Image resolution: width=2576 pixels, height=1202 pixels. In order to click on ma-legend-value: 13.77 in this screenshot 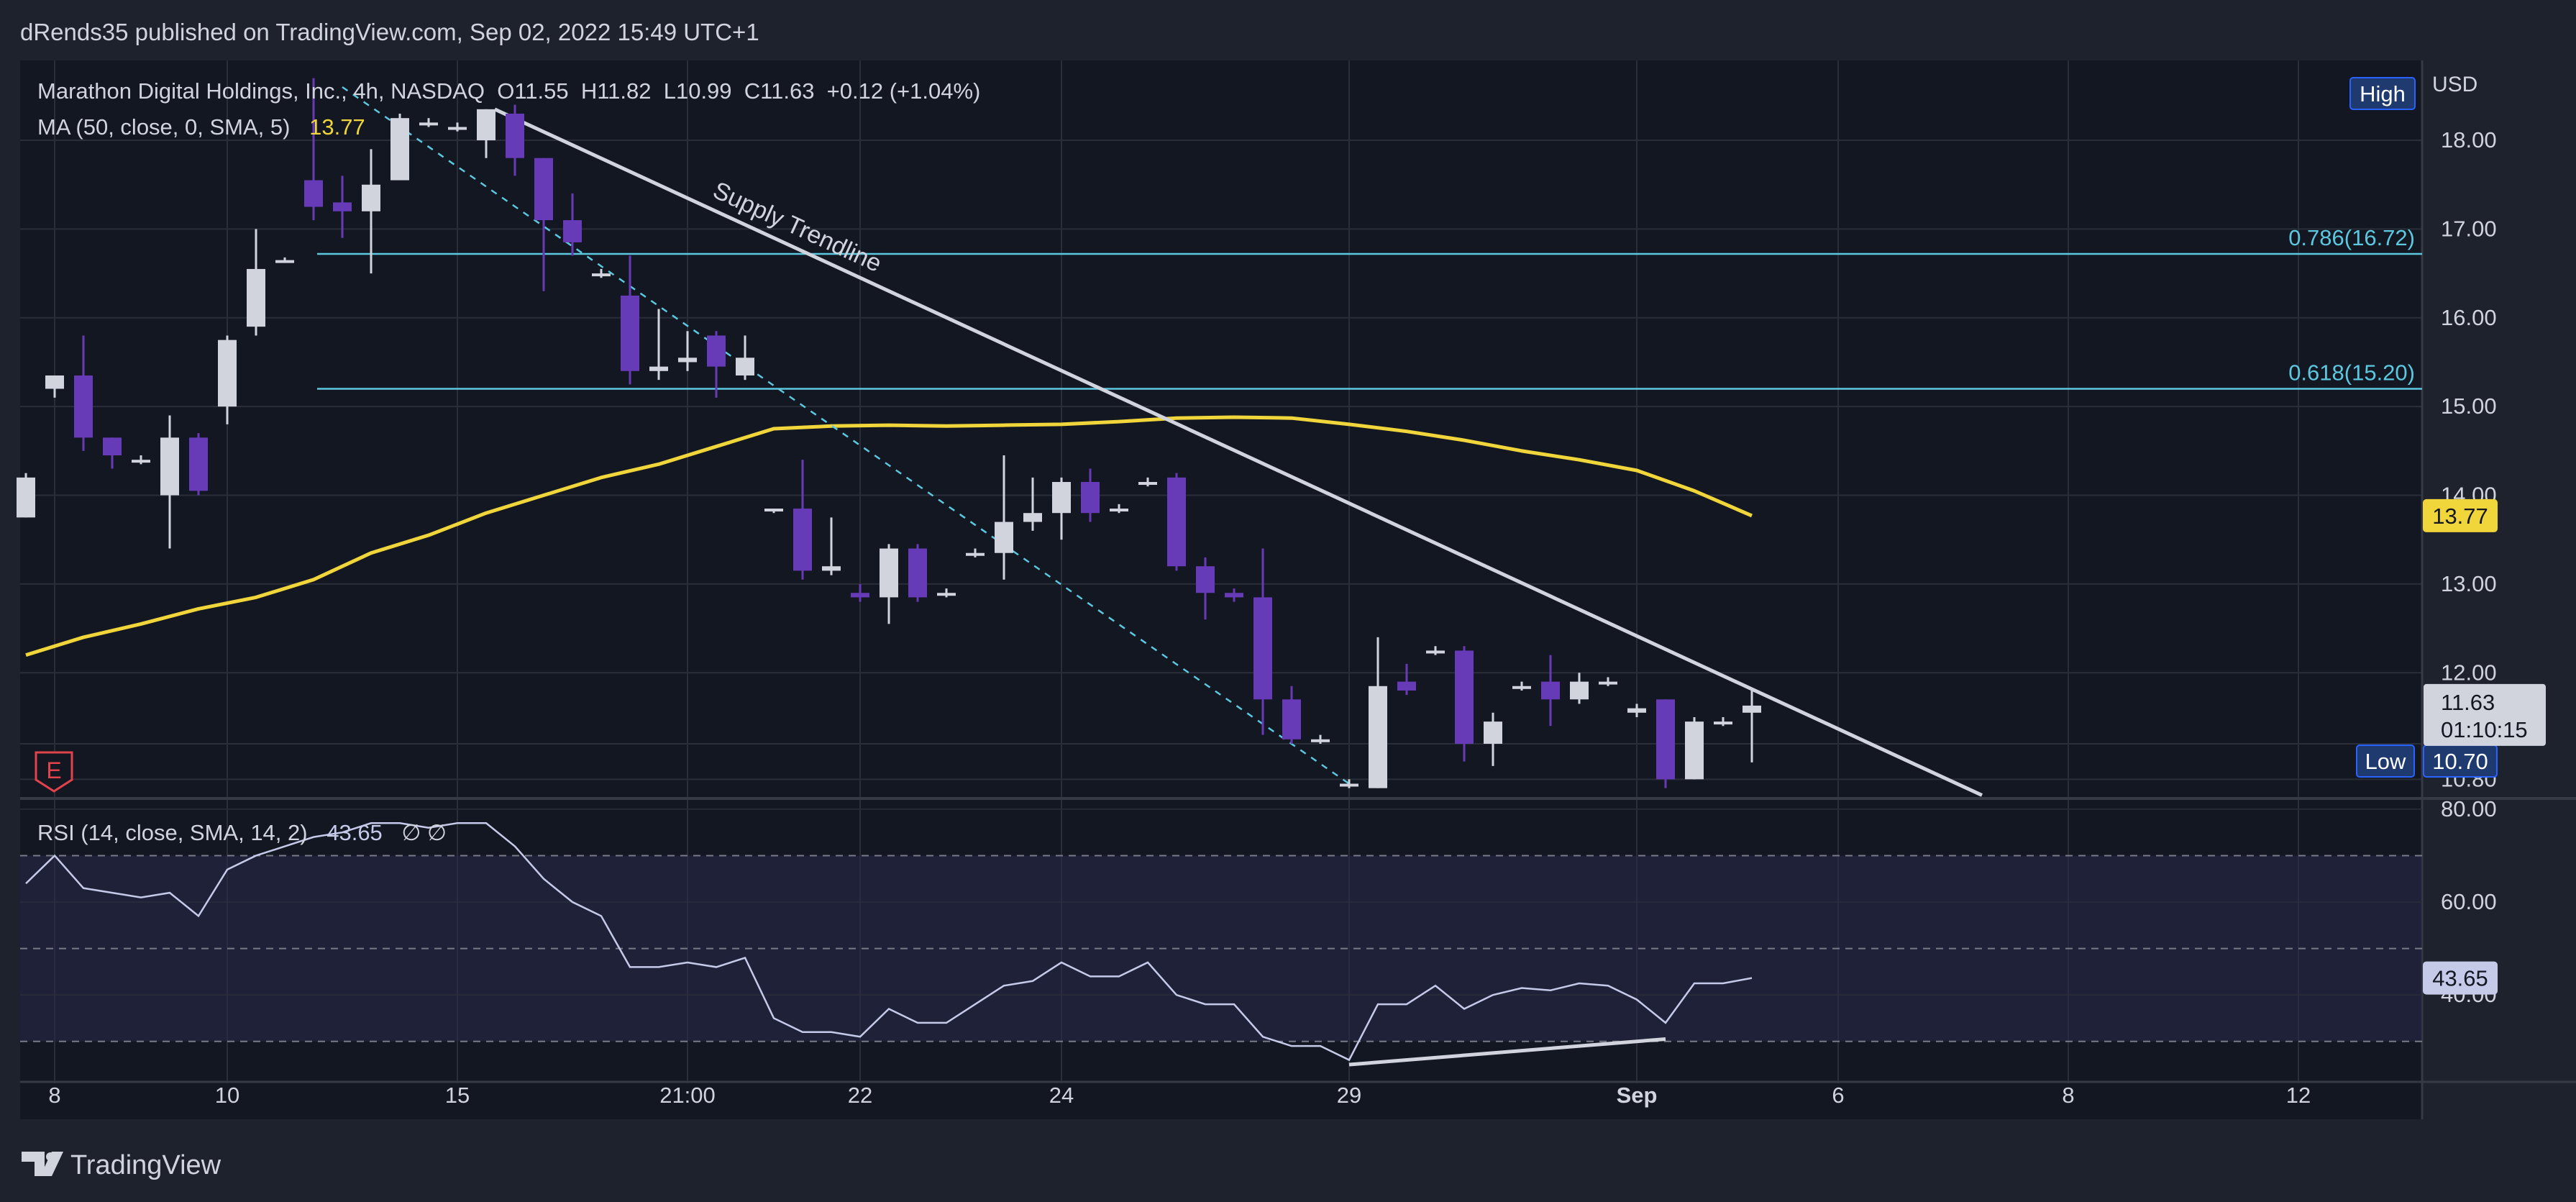, I will do `click(337, 127)`.